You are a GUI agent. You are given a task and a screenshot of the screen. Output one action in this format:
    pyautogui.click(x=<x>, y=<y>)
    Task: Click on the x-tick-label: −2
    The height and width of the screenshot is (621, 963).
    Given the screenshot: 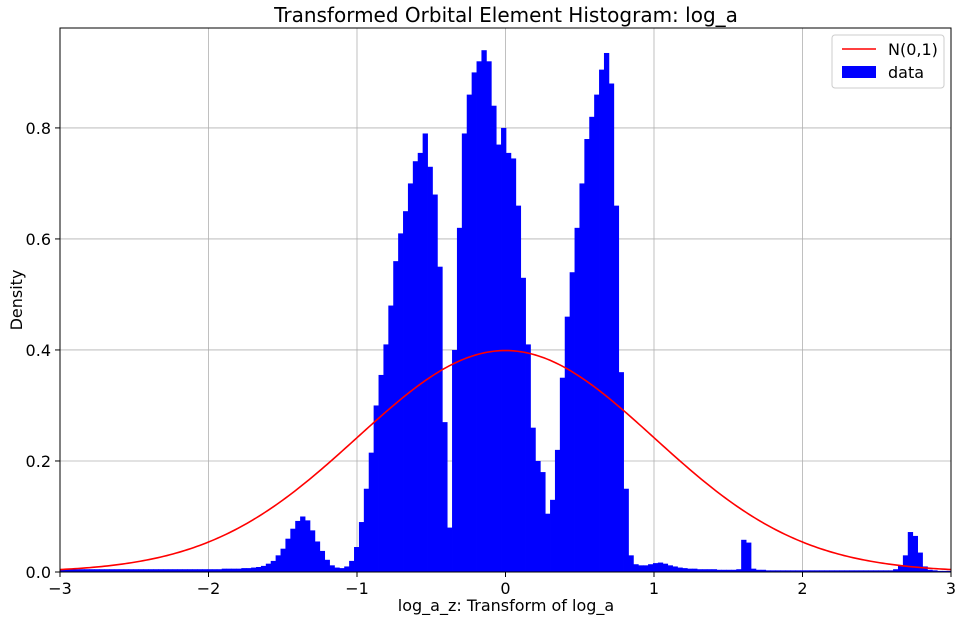 What is the action you would take?
    pyautogui.click(x=209, y=588)
    